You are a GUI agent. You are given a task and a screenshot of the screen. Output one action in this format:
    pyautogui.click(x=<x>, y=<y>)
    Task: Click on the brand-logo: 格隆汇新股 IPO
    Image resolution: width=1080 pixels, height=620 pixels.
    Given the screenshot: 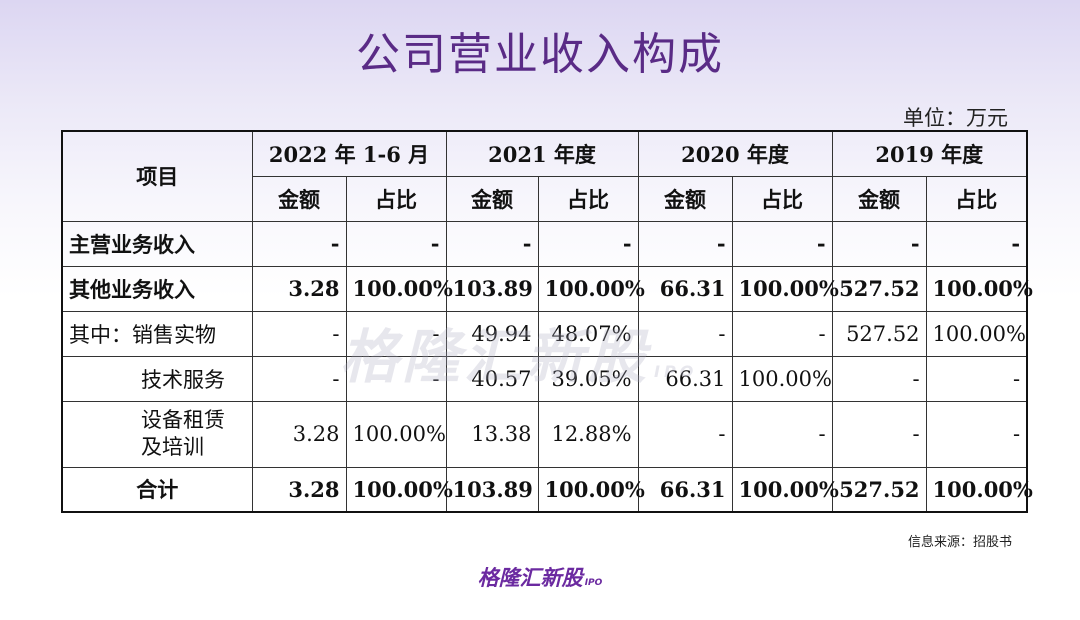 What is the action you would take?
    pyautogui.click(x=540, y=577)
    